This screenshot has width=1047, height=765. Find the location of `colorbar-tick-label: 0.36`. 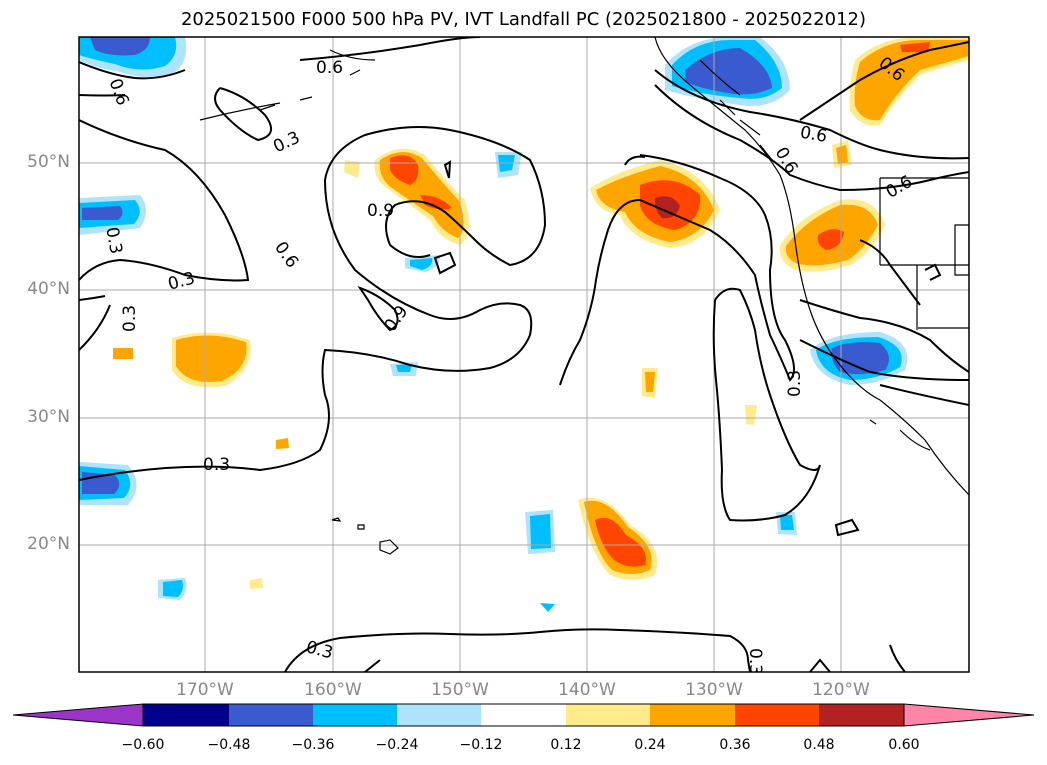

colorbar-tick-label: 0.36 is located at coordinates (735, 745).